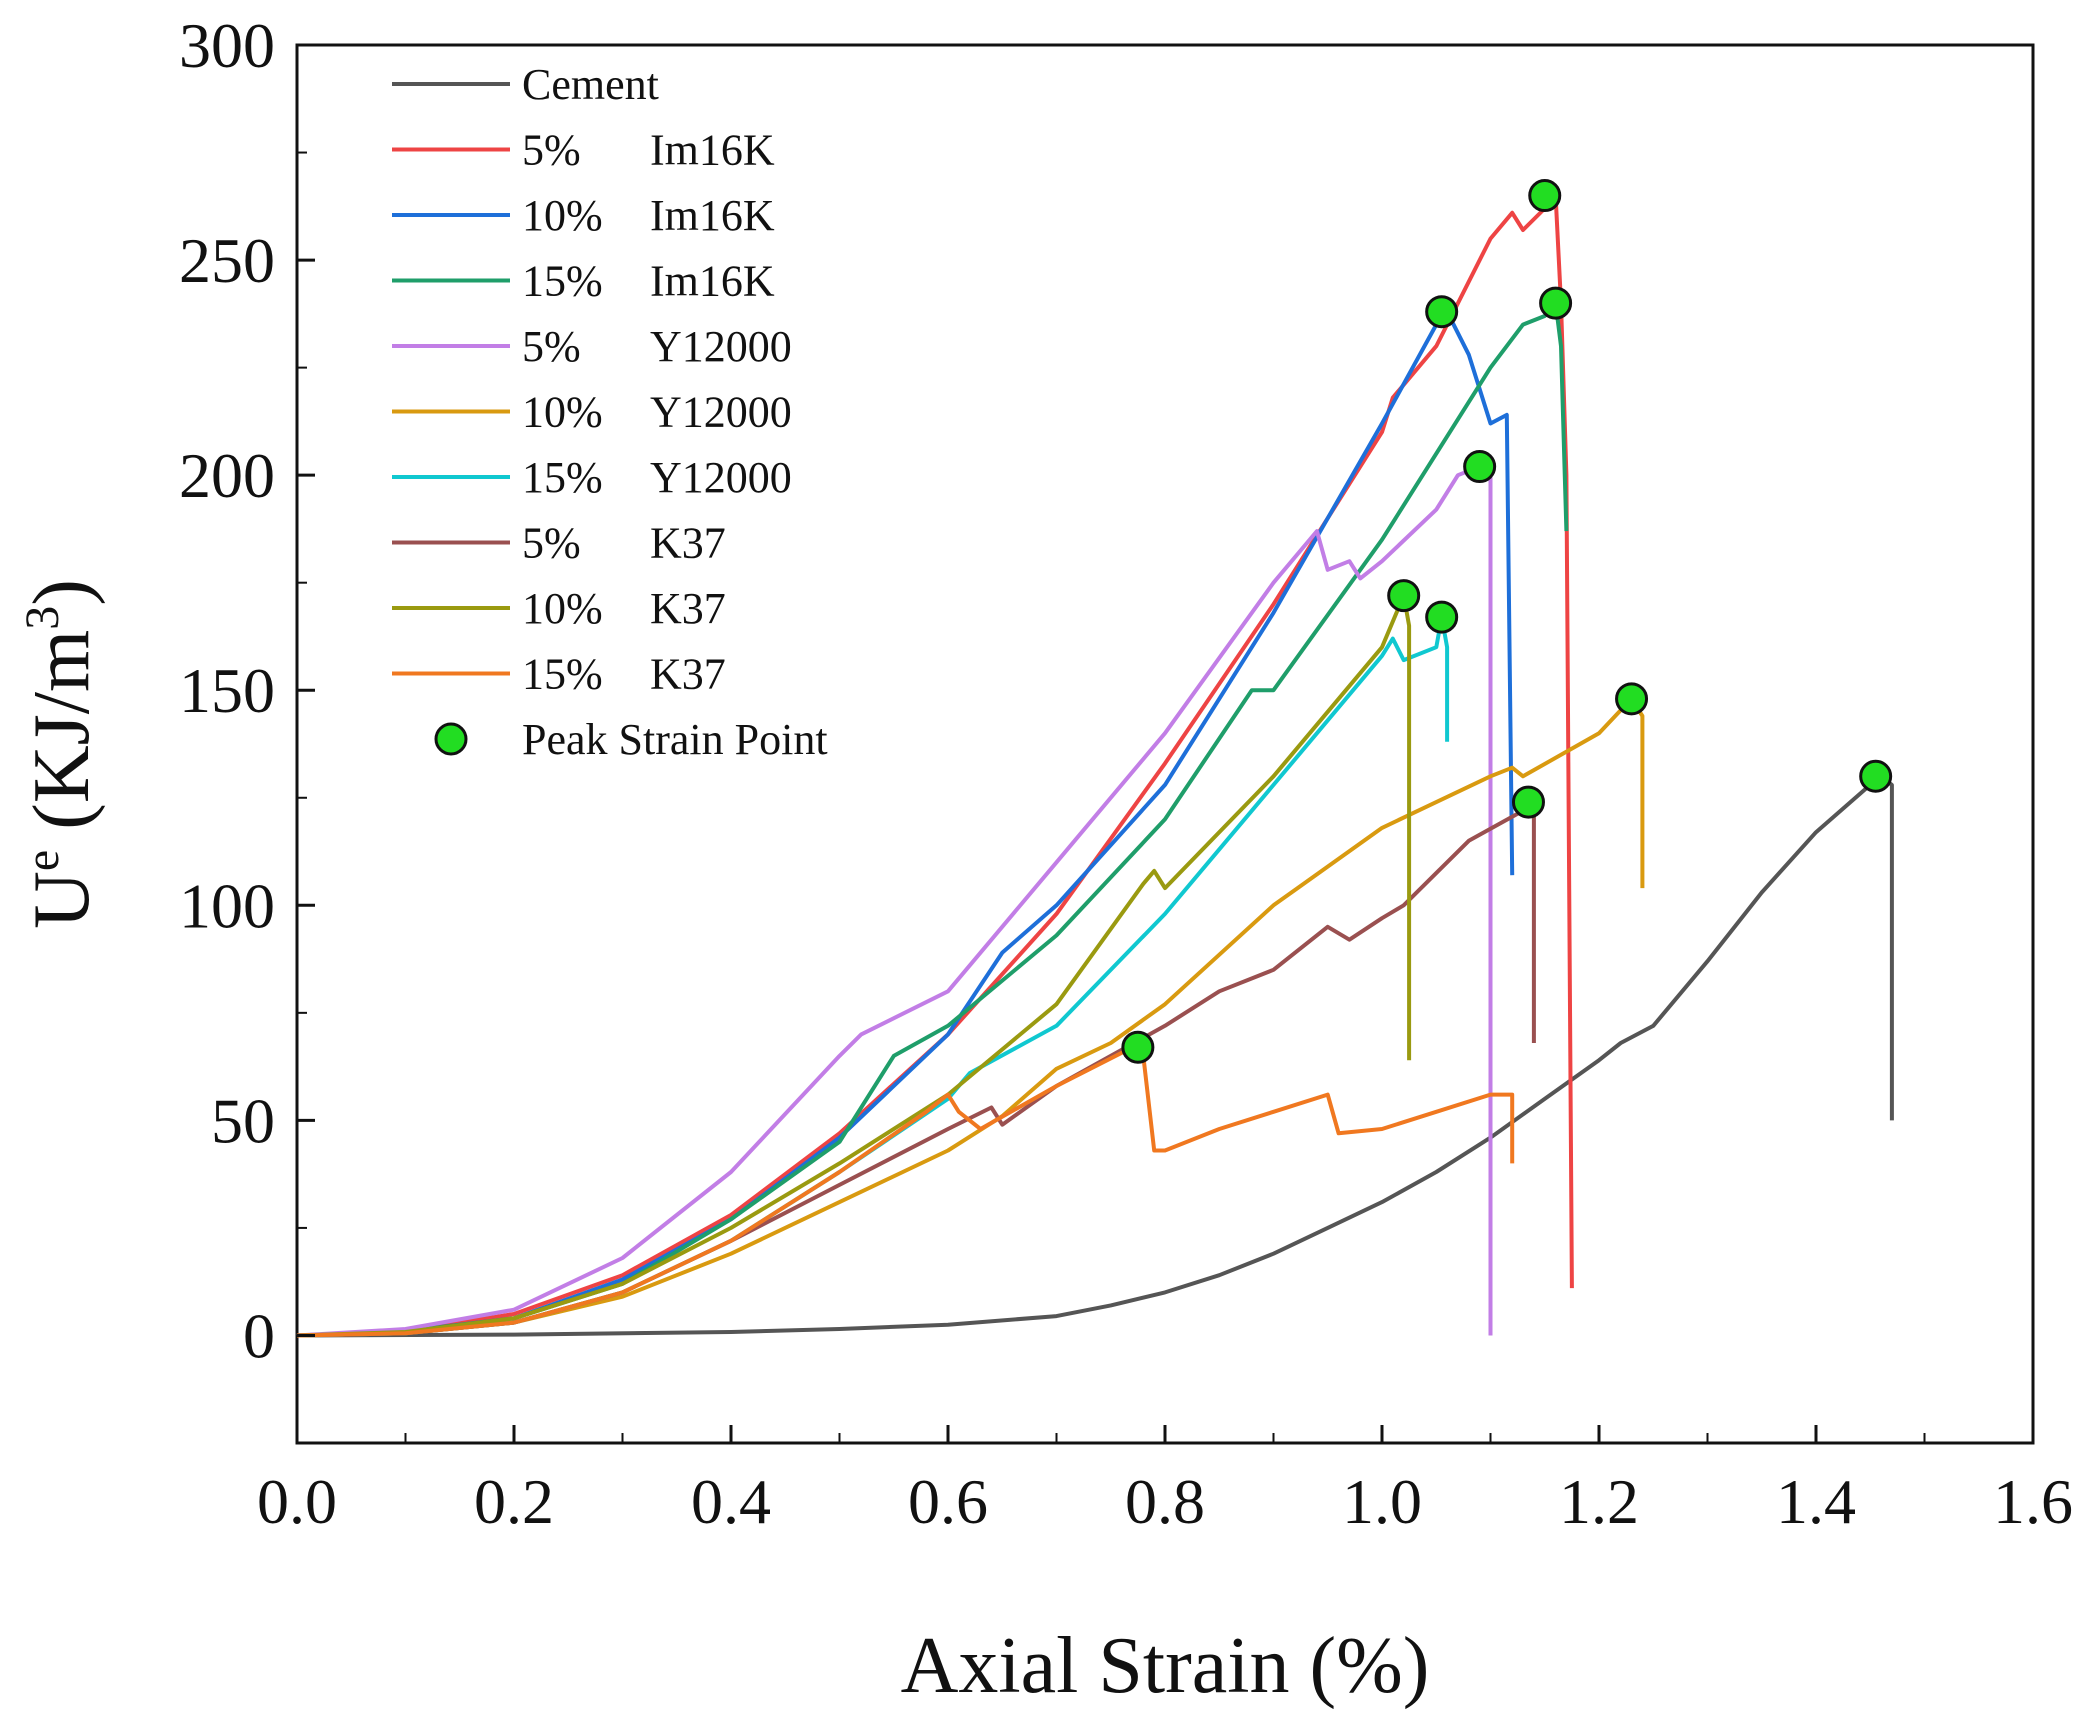  I want to click on legend-label: Cement, so click(590, 84).